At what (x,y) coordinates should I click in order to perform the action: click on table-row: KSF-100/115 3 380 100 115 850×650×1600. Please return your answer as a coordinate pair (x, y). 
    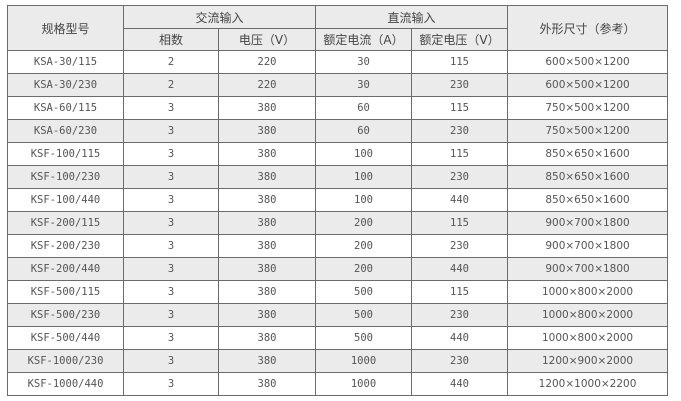
    Looking at the image, I should click on (338, 154).